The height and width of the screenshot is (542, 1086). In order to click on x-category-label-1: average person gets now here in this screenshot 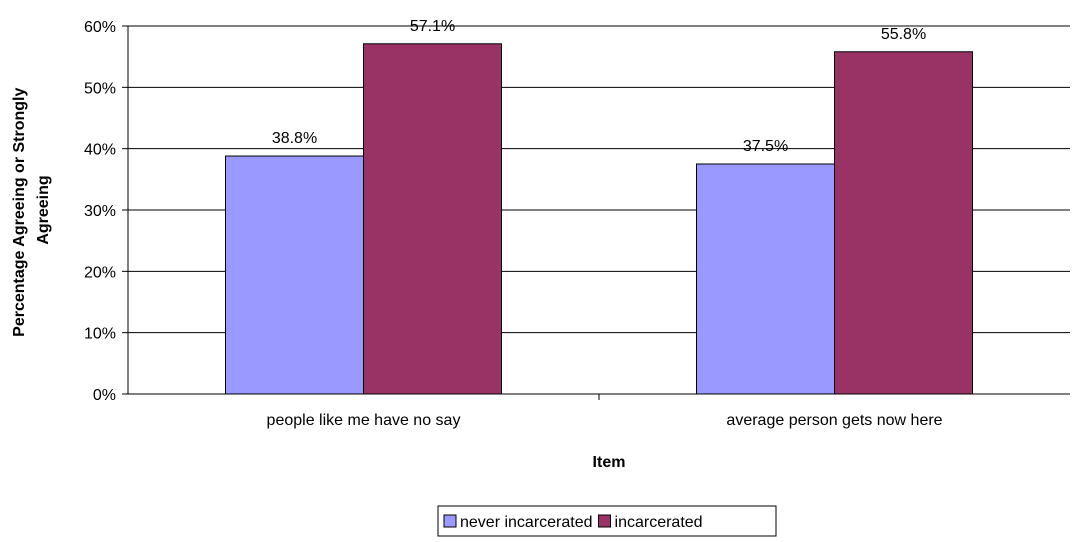, I will do `click(834, 420)`.